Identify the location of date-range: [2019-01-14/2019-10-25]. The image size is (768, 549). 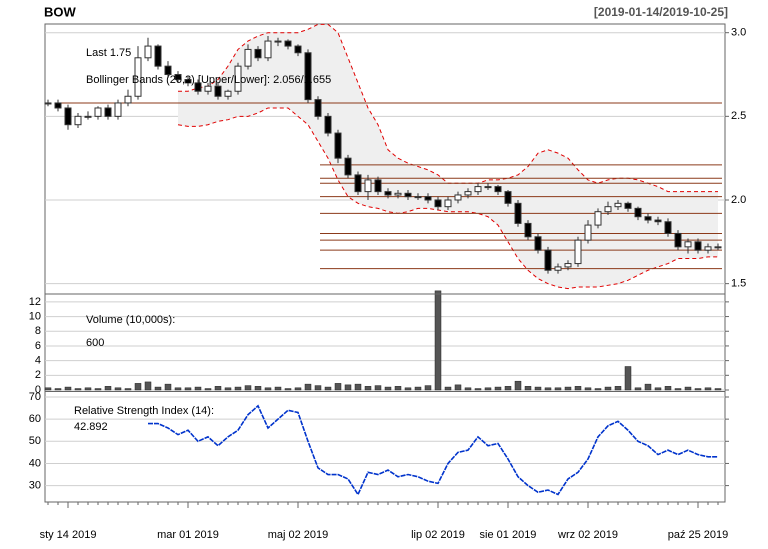
(661, 12).